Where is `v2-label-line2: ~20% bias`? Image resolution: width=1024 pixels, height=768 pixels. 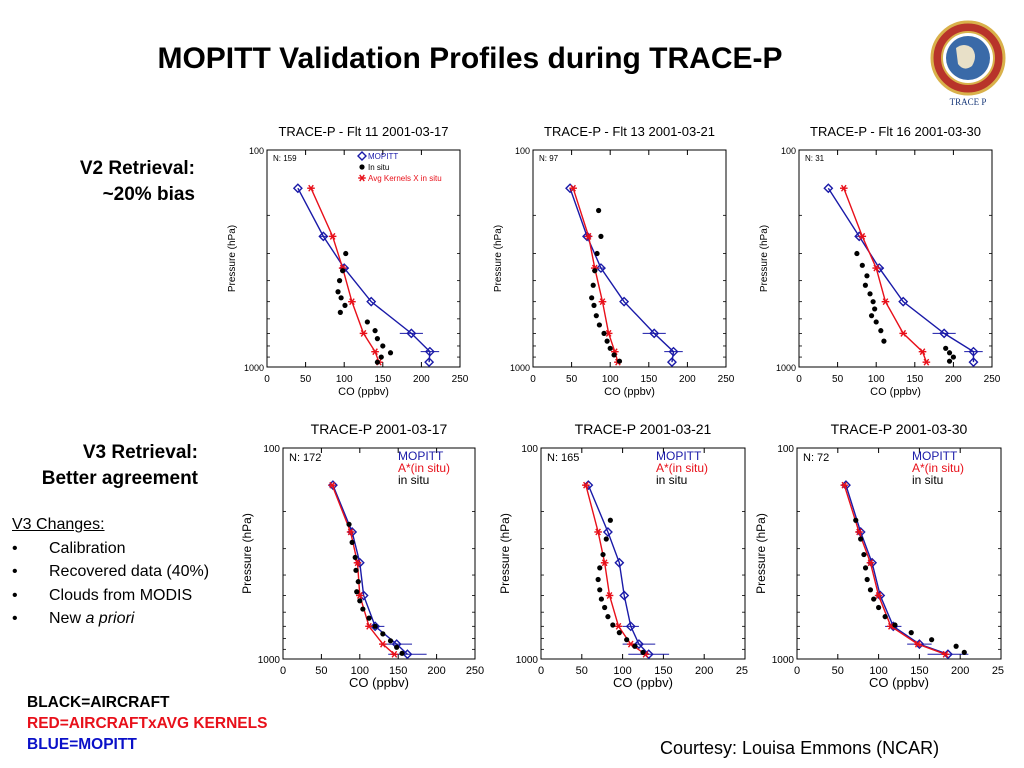 v2-label-line2: ~20% bias is located at coordinates (148, 194).